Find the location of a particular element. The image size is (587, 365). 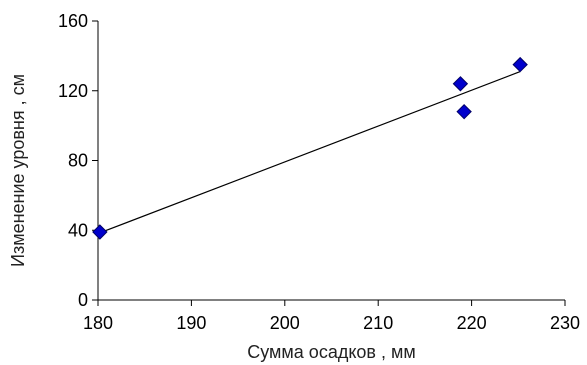

x-tick-label: 190 is located at coordinates (191, 323).